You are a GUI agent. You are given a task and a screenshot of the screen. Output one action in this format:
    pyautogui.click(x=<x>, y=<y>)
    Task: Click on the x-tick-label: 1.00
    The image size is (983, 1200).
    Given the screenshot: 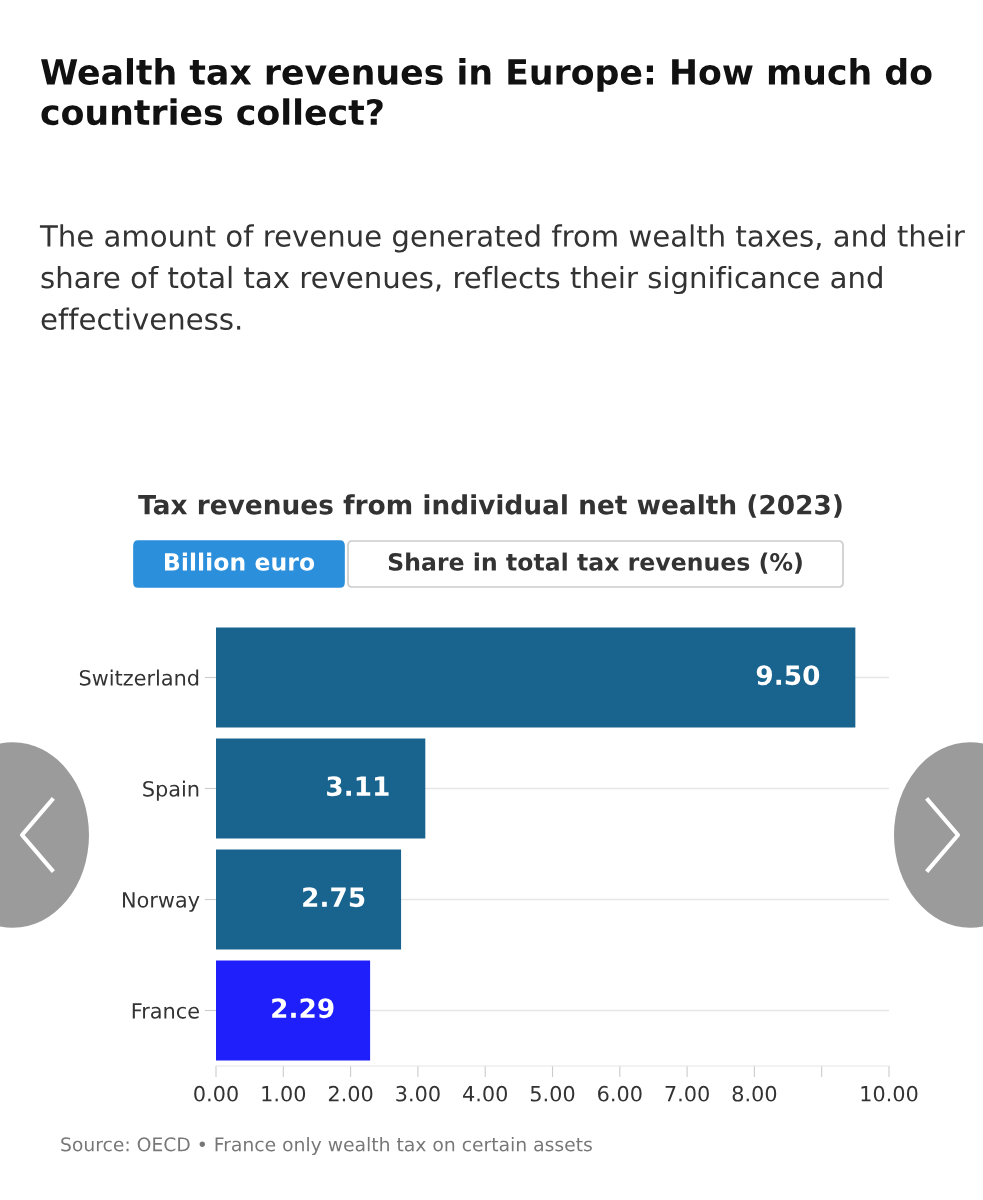 What is the action you would take?
    pyautogui.click(x=284, y=1093)
    